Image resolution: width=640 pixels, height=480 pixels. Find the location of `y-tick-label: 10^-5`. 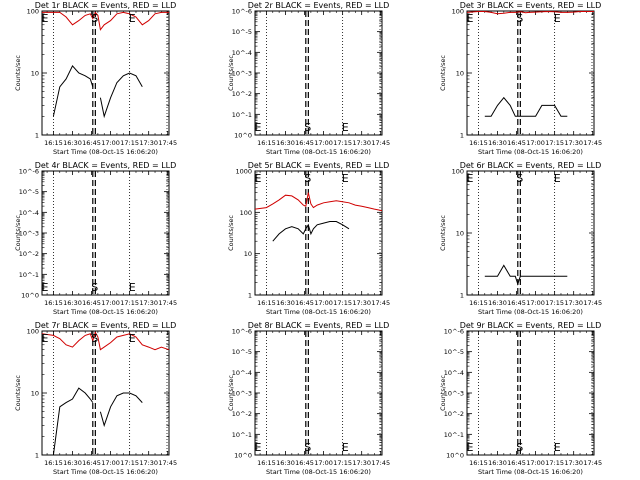

y-tick-label: 10^-5 is located at coordinates (242, 352).